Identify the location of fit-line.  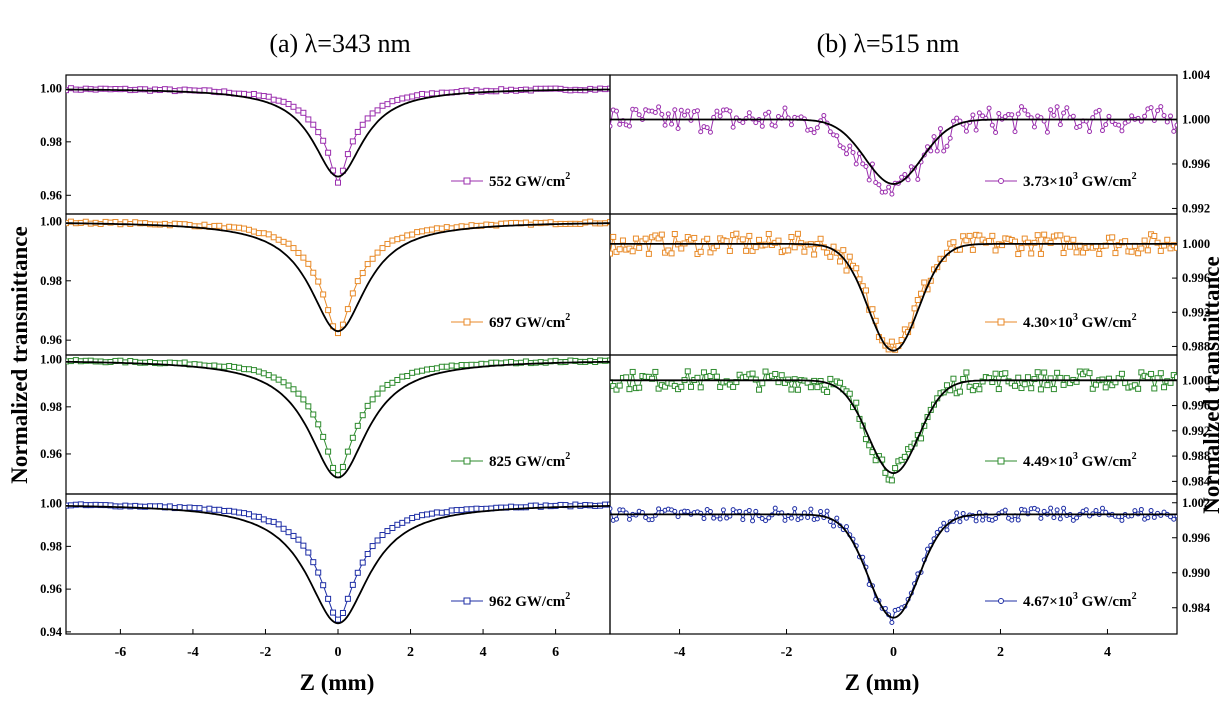
(338, 419).